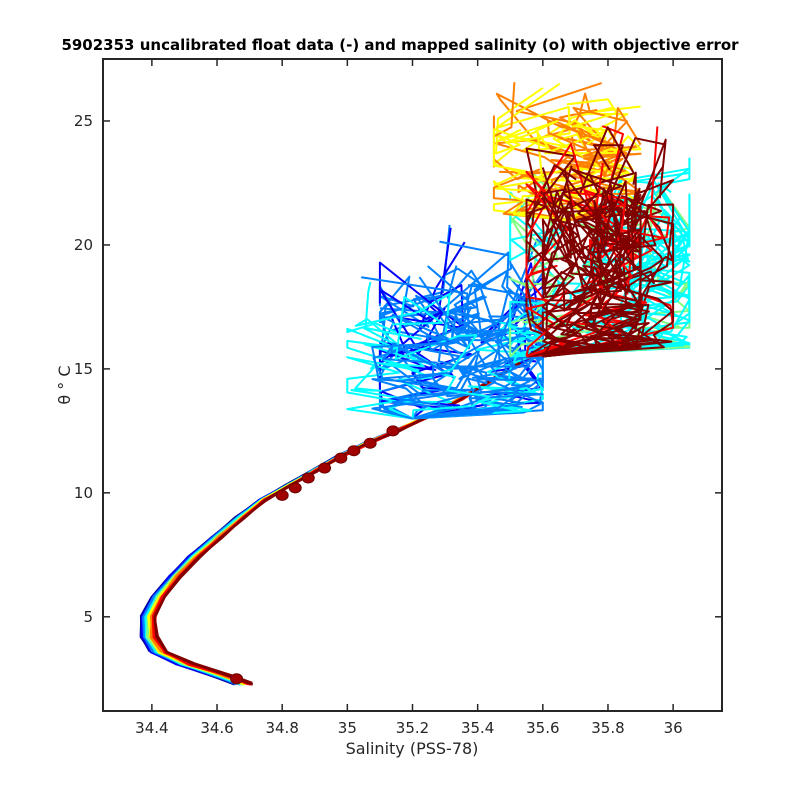 The height and width of the screenshot is (800, 800). What do you see at coordinates (281, 728) in the screenshot?
I see `x-tick-label: 34.8` at bounding box center [281, 728].